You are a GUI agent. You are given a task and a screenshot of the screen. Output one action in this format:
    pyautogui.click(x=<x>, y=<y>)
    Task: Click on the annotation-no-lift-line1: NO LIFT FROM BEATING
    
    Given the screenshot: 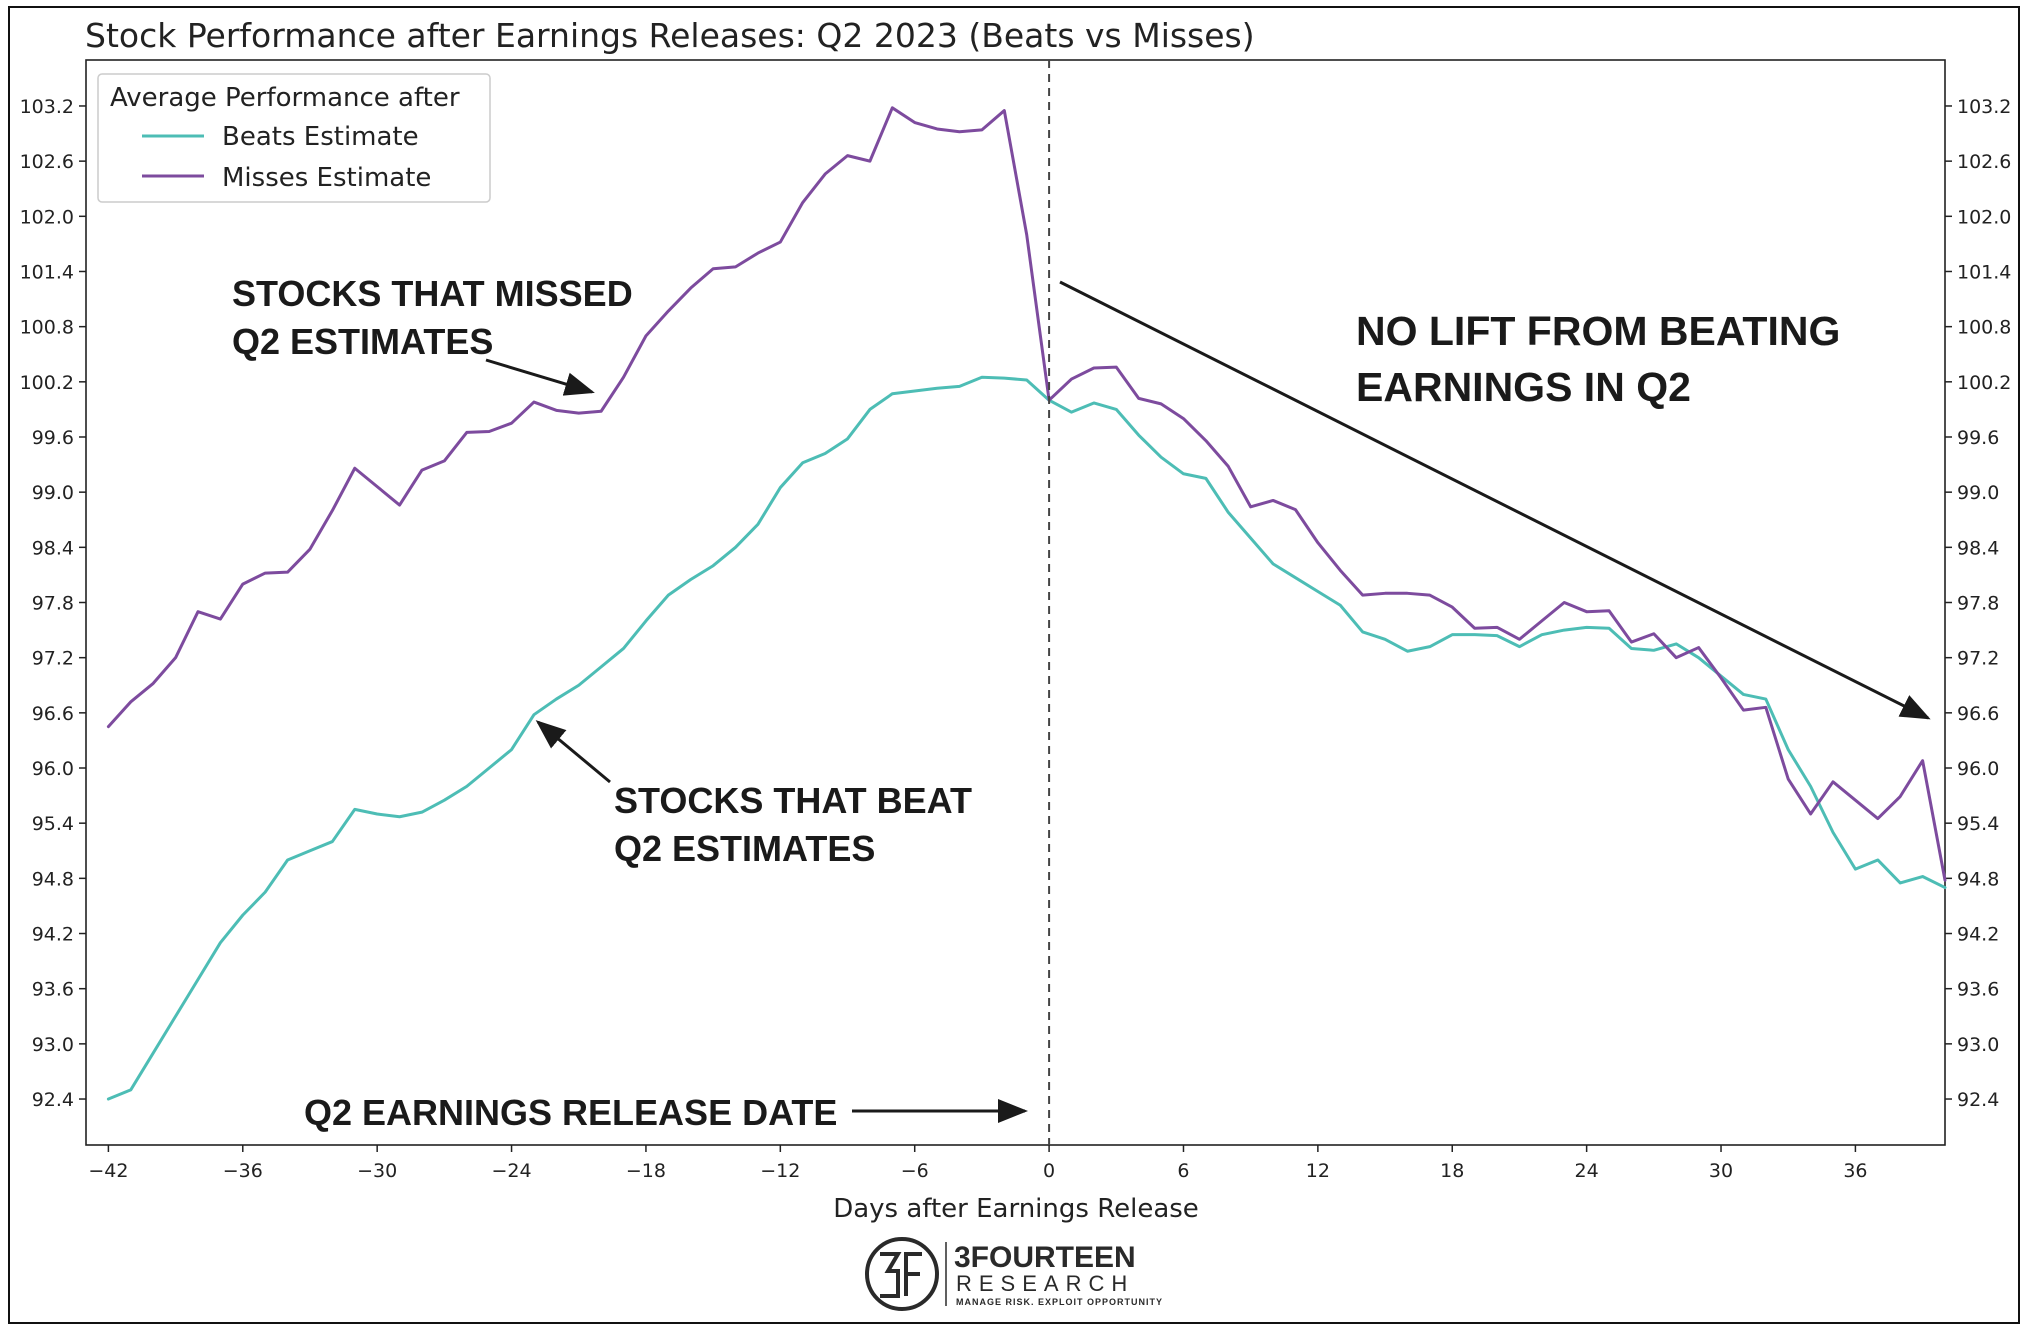 What is the action you would take?
    pyautogui.click(x=1598, y=331)
    